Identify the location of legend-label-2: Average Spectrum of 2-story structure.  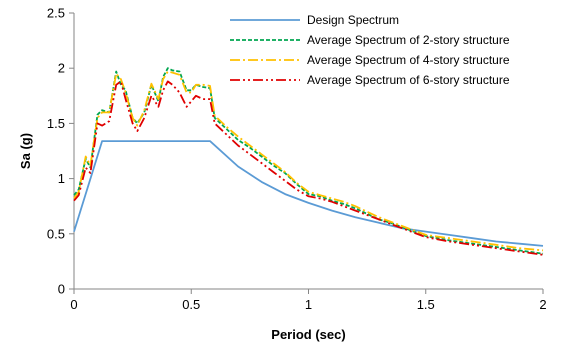
(408, 40).